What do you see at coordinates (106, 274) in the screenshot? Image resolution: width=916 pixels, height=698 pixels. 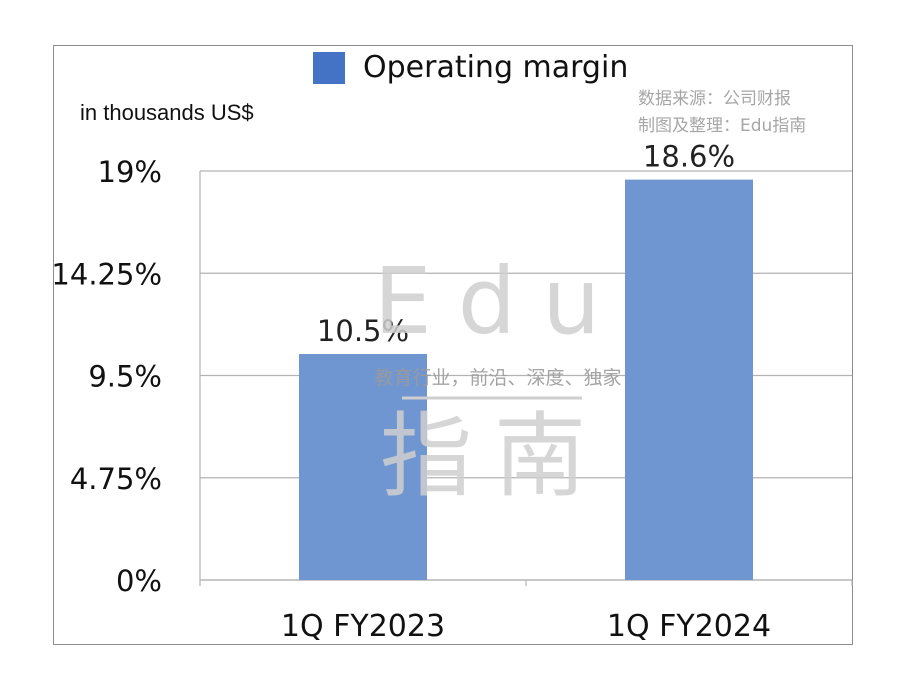 I see `y-tick-label: 14.25%` at bounding box center [106, 274].